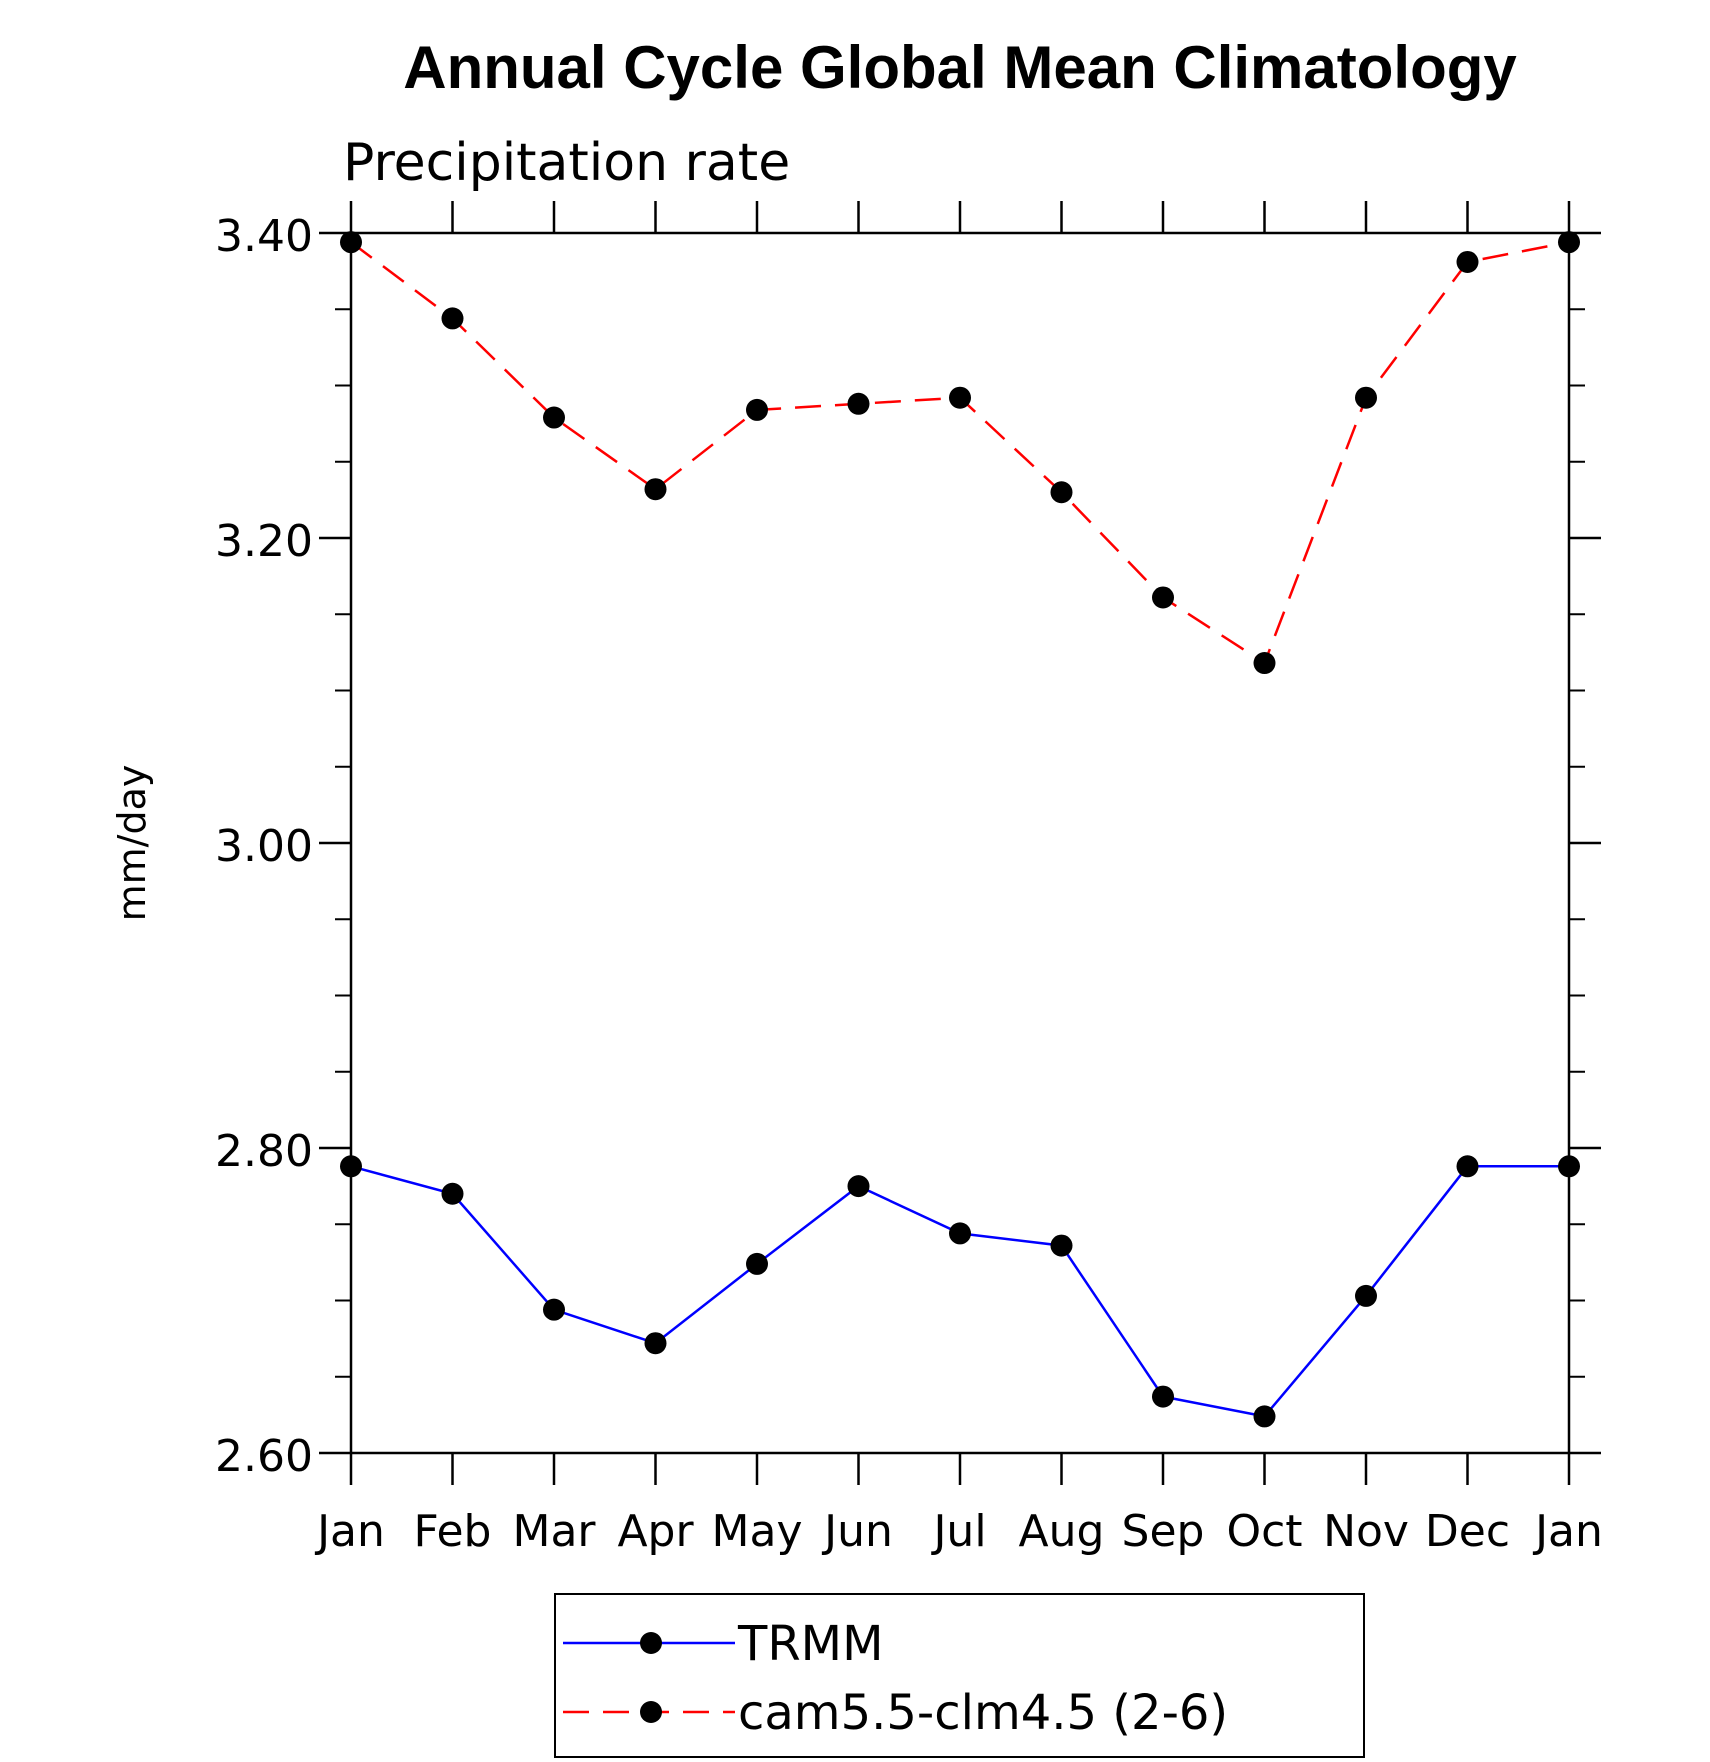 This screenshot has height=1762, width=1710. What do you see at coordinates (264, 1151) in the screenshot?
I see `y-tick-label: 2.80` at bounding box center [264, 1151].